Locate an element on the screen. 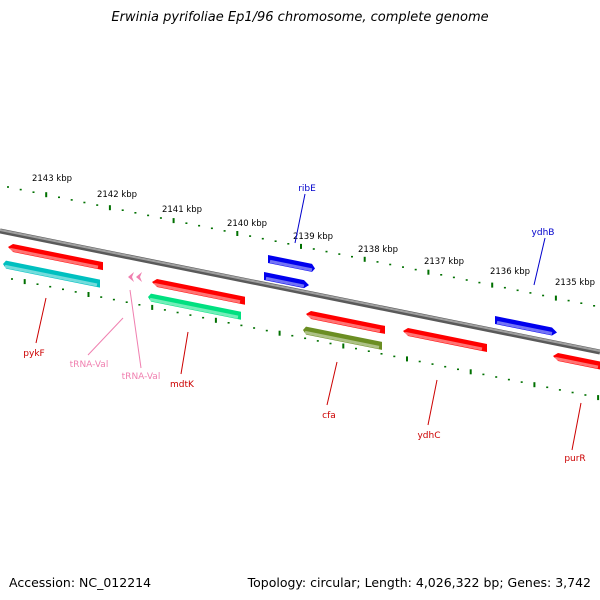 The height and width of the screenshot is (600, 600). trna-feature is located at coordinates (131, 277).